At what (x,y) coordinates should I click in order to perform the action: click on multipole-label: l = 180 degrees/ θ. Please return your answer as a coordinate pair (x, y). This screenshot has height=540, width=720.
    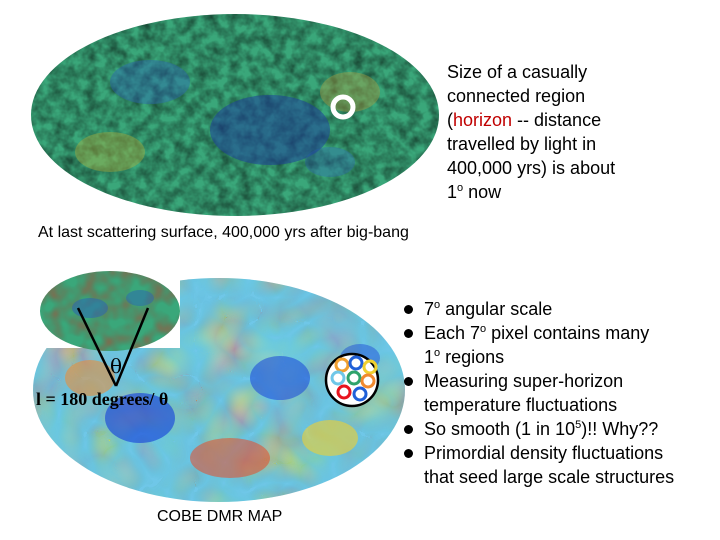
    Looking at the image, I should click on (102, 399).